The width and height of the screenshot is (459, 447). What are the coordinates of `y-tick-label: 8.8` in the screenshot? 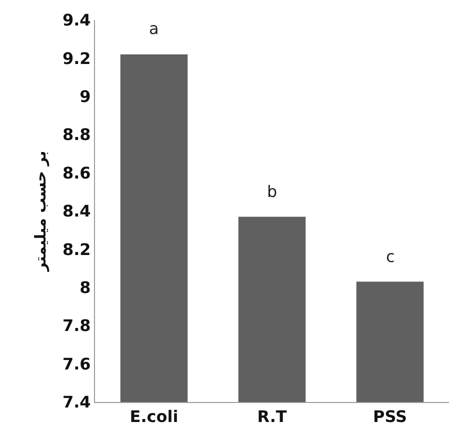 It's located at (76, 134).